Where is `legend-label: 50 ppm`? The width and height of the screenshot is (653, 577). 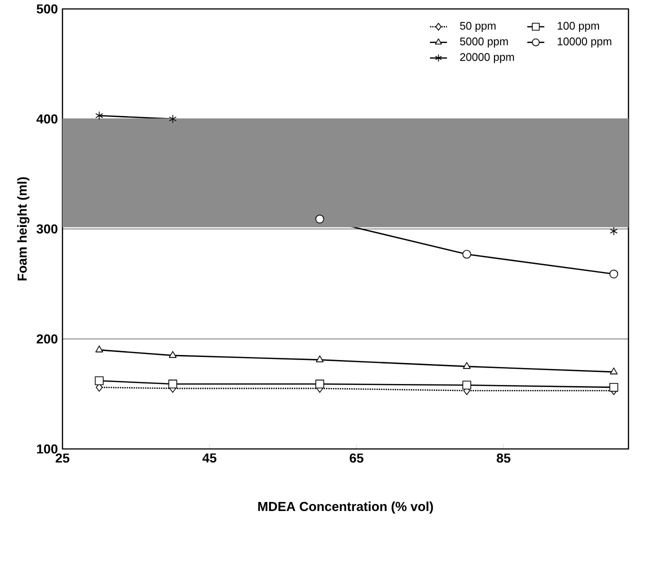
legend-label: 50 ppm is located at coordinates (478, 27).